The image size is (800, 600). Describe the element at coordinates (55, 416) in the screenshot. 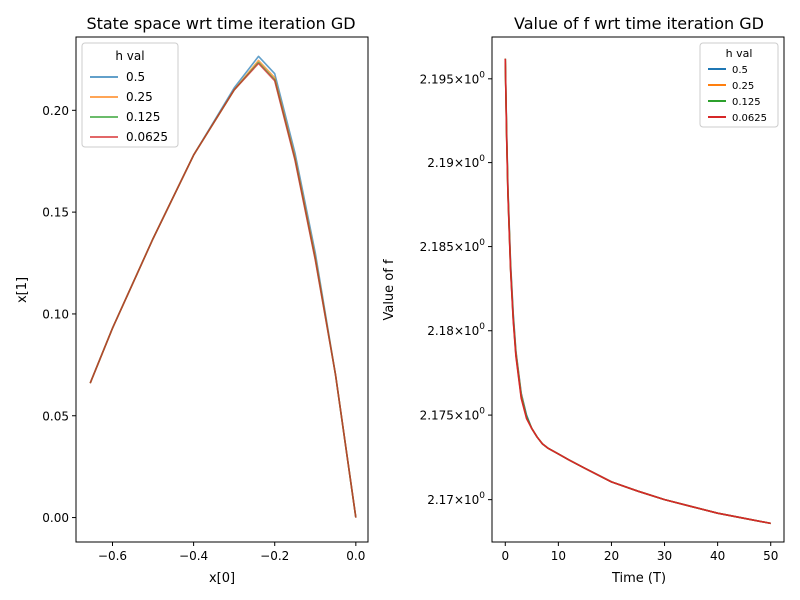

I see `y-tick-label: 0.05` at that location.